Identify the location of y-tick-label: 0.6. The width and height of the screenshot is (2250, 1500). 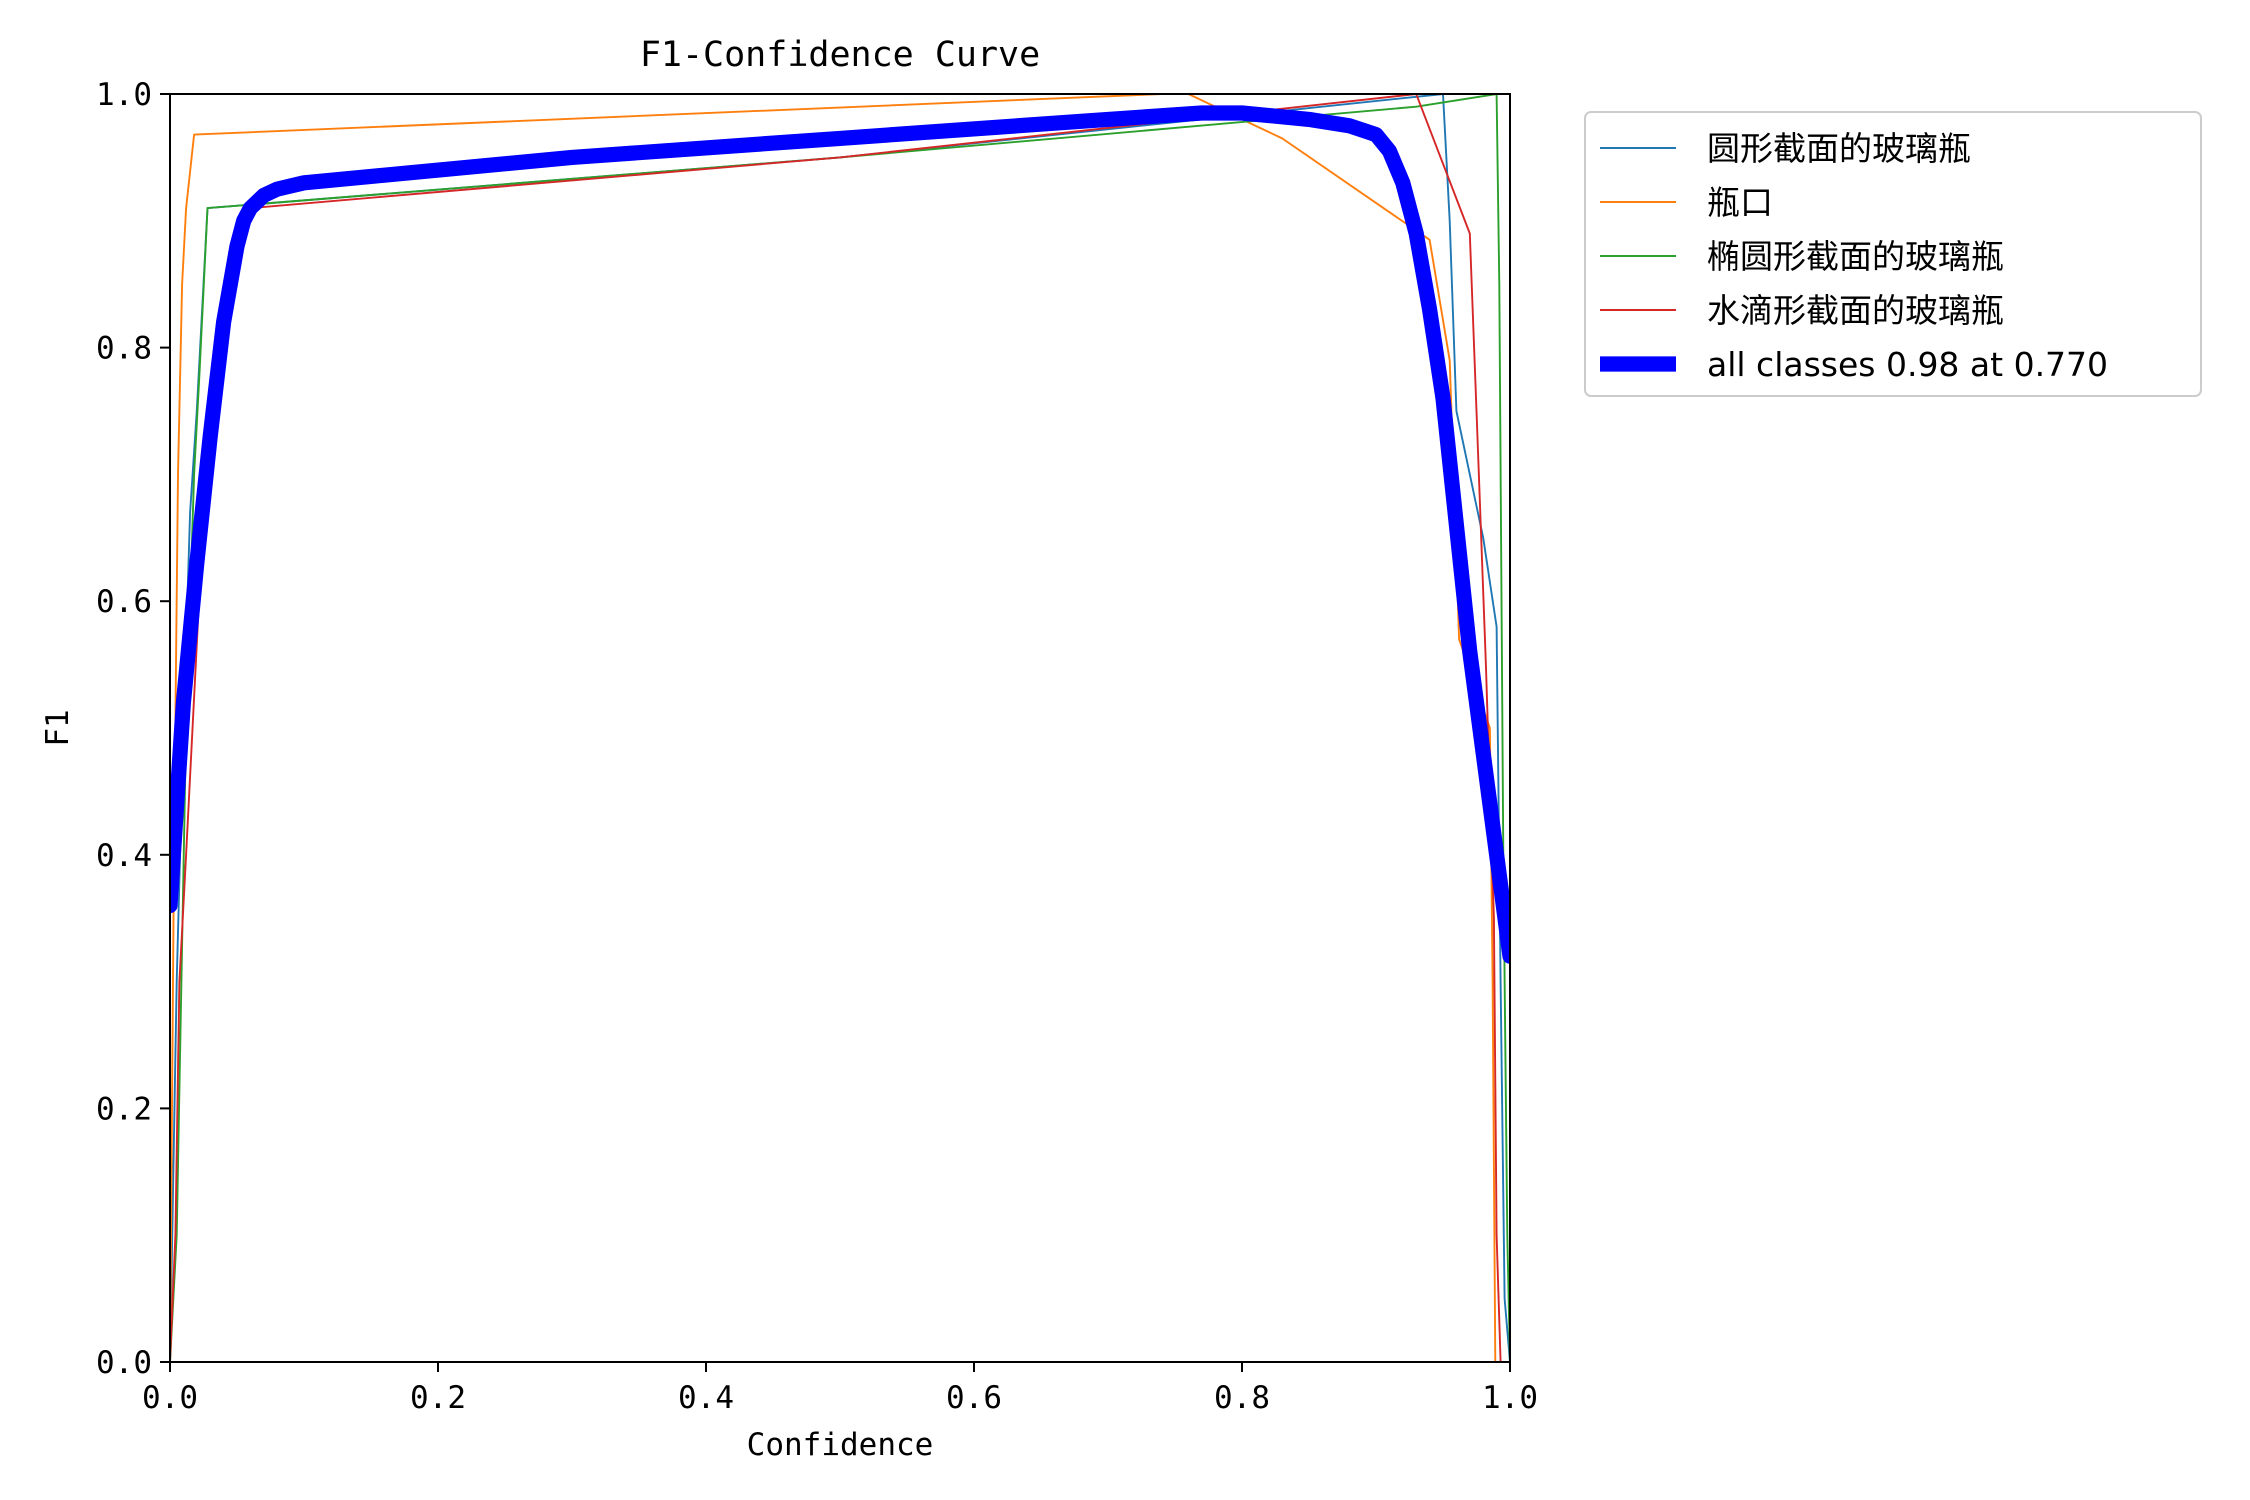
(124, 602).